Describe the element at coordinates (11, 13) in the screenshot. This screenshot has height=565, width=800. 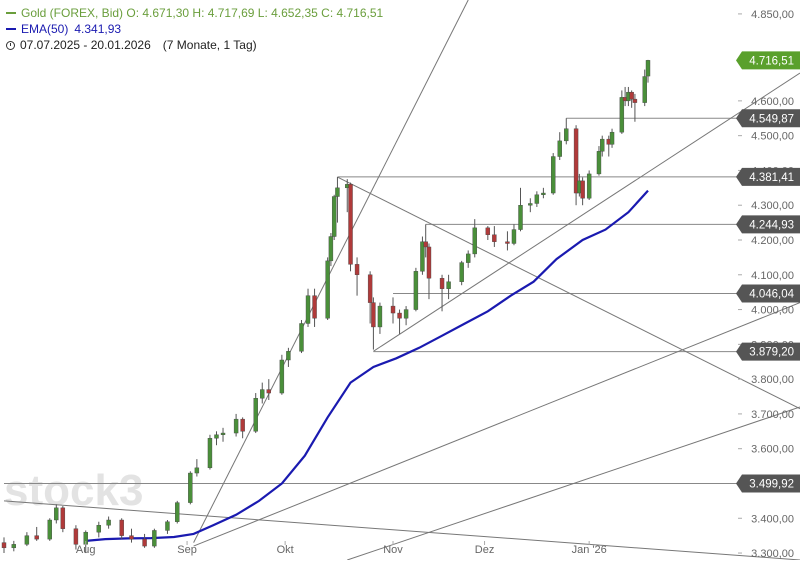
I see `gold-series-swatch` at that location.